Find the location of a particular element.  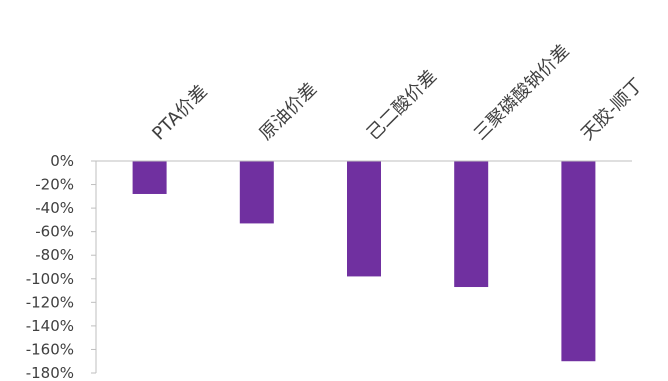

y-tick-label: -180% is located at coordinates (50, 372).